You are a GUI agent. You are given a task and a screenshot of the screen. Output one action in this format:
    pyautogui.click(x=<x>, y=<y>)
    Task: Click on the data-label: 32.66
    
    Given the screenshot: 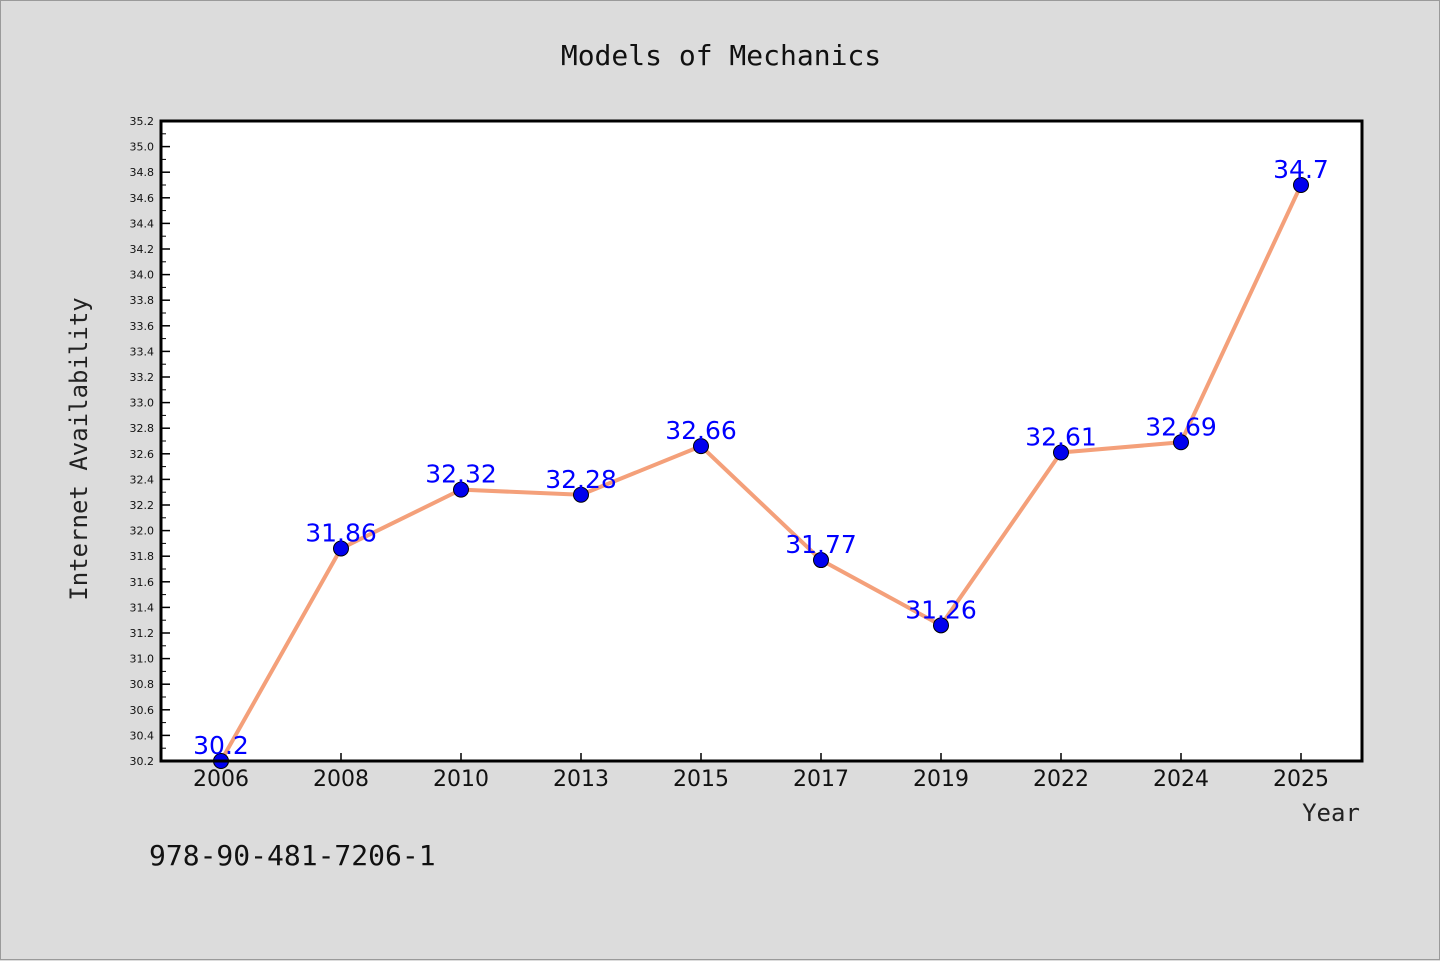 What is the action you would take?
    pyautogui.click(x=701, y=430)
    